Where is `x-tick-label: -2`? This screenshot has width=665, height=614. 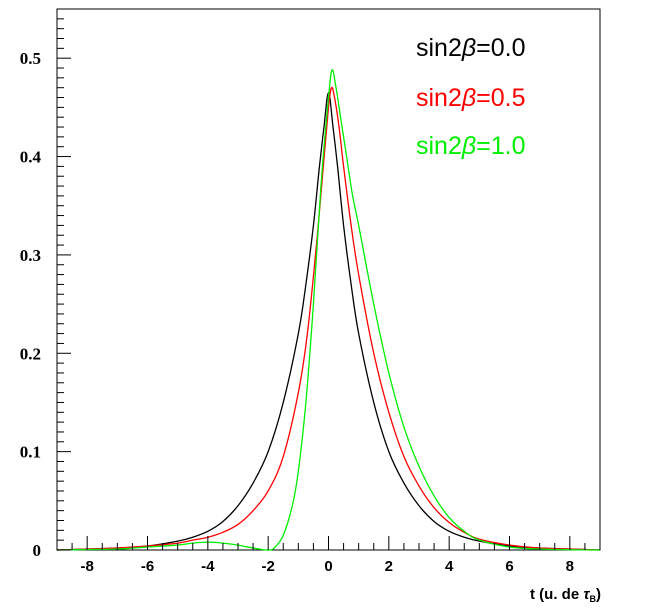
x-tick-label: -2 is located at coordinates (267, 566).